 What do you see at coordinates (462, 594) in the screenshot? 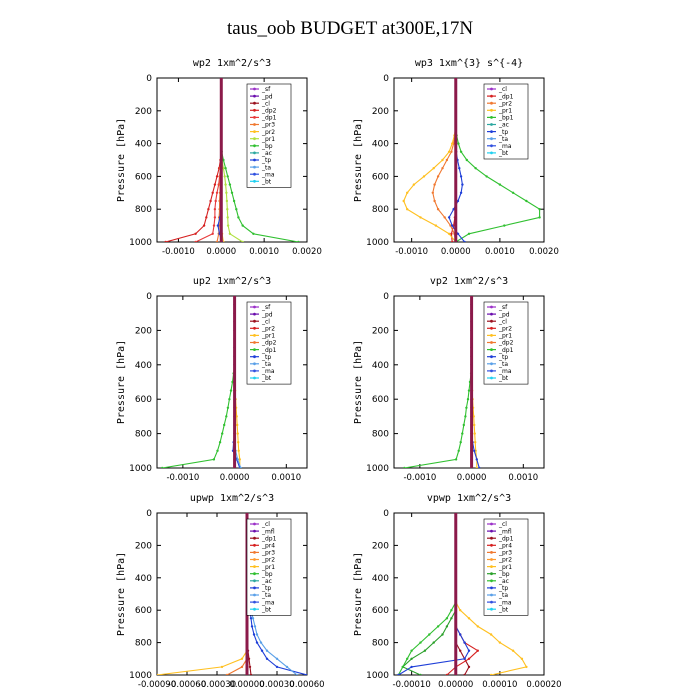
I see `series-line-pr4` at bounding box center [462, 594].